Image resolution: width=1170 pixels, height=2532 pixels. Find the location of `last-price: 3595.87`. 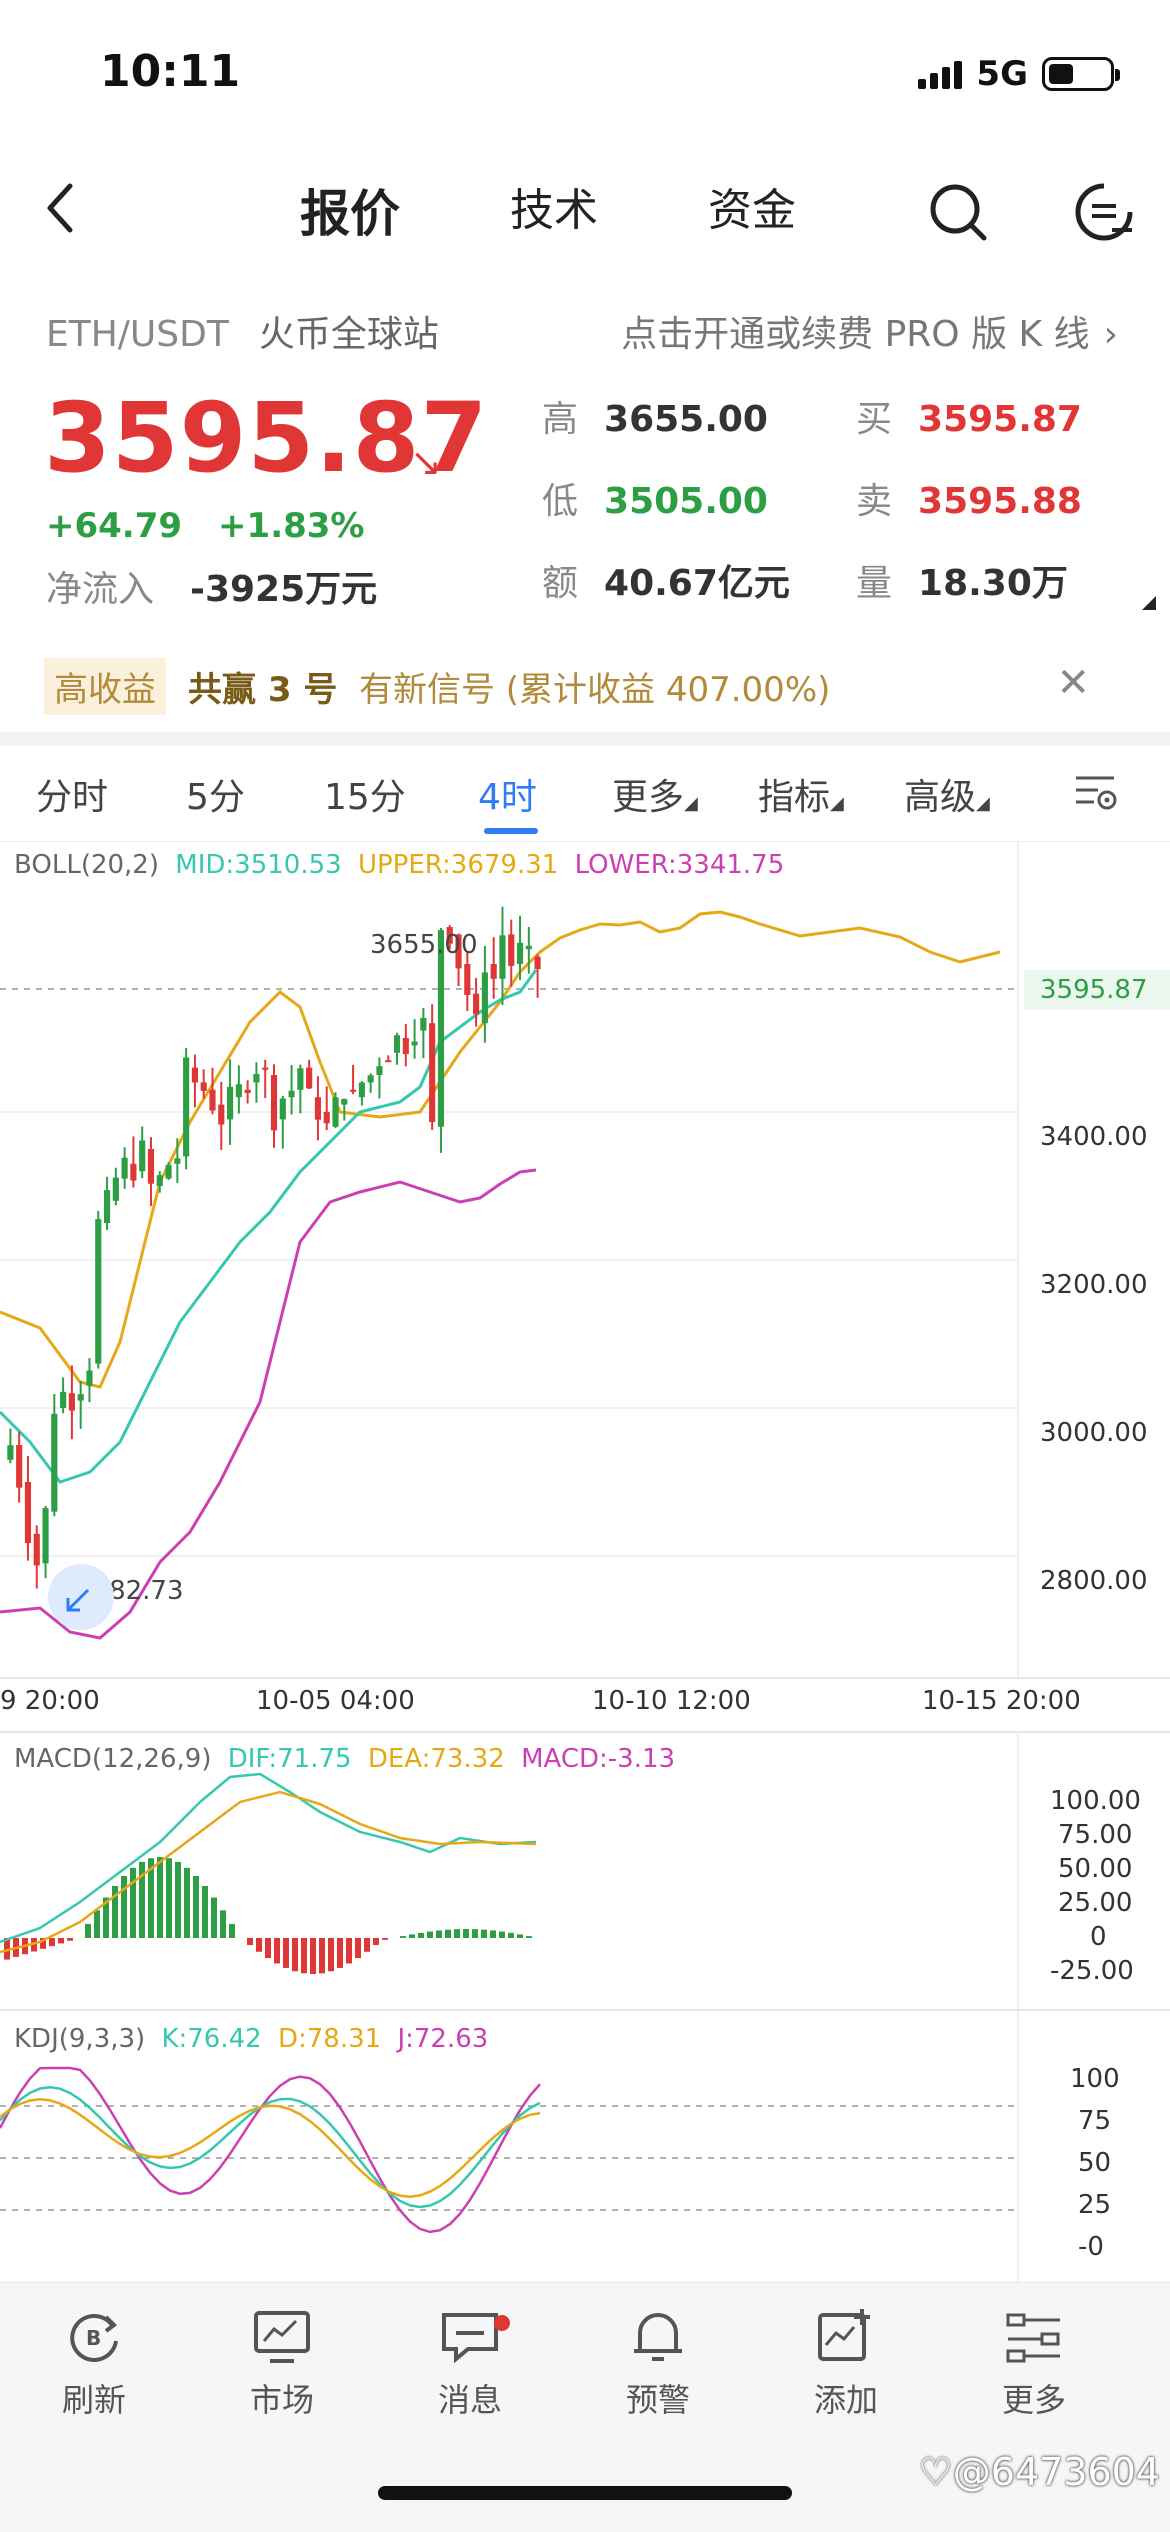

last-price: 3595.87 is located at coordinates (266, 438).